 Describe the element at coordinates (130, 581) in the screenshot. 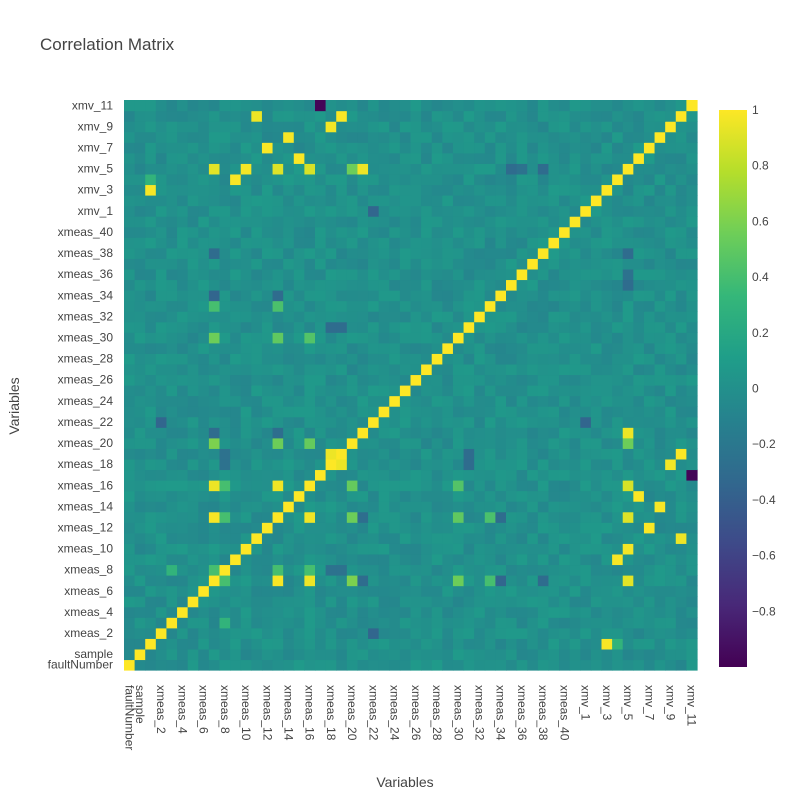

I see `heatmap-cell-xmeas_7-faultNumber` at that location.